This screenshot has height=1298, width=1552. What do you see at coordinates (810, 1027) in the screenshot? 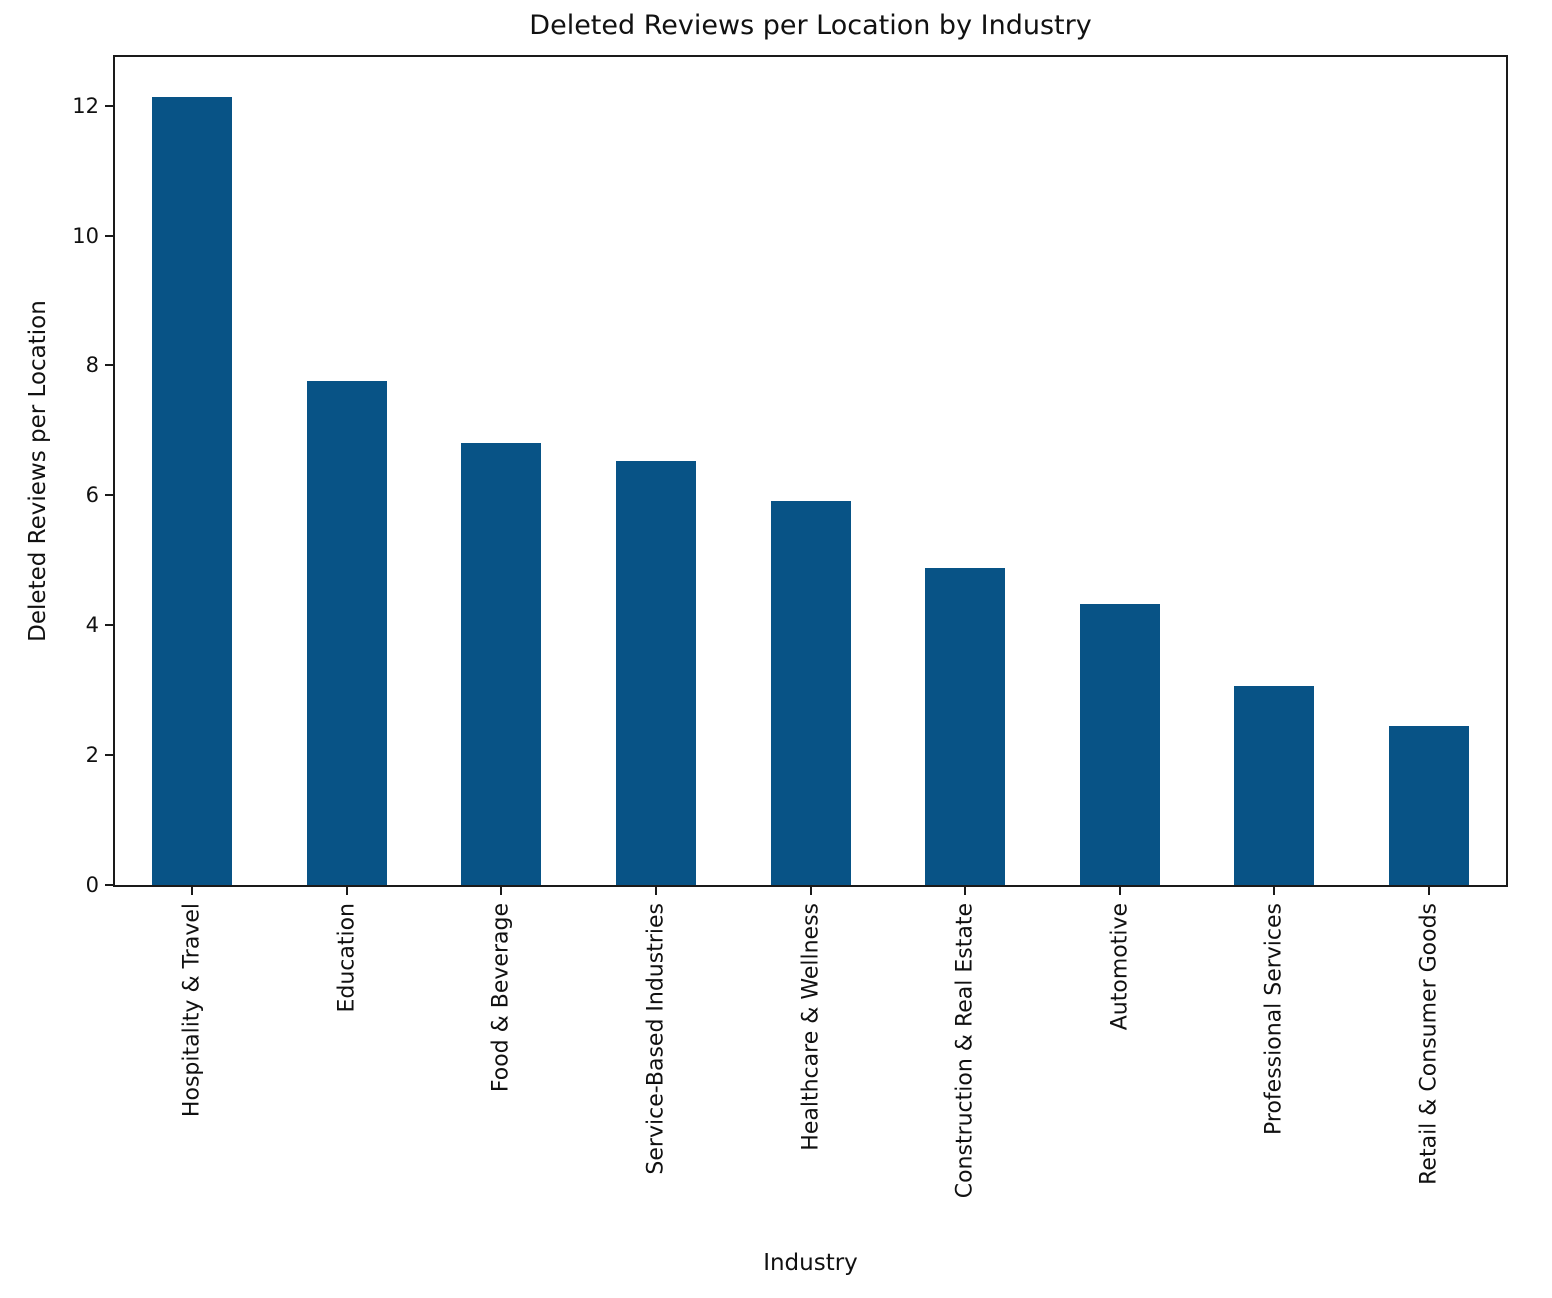
I see `x-tick-label: Healthcare & Wellness` at bounding box center [810, 1027].